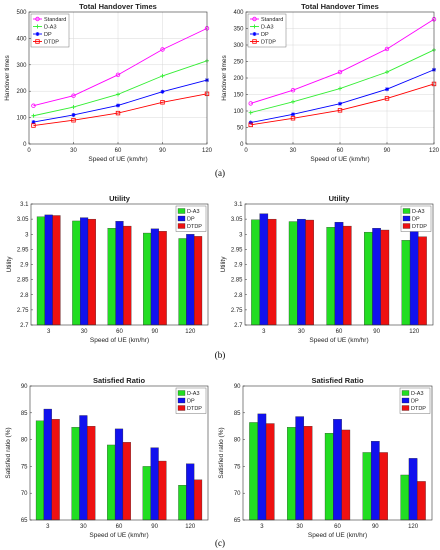 This screenshot has width=440, height=550. I want to click on y-tick-label: 70, so click(237, 494).